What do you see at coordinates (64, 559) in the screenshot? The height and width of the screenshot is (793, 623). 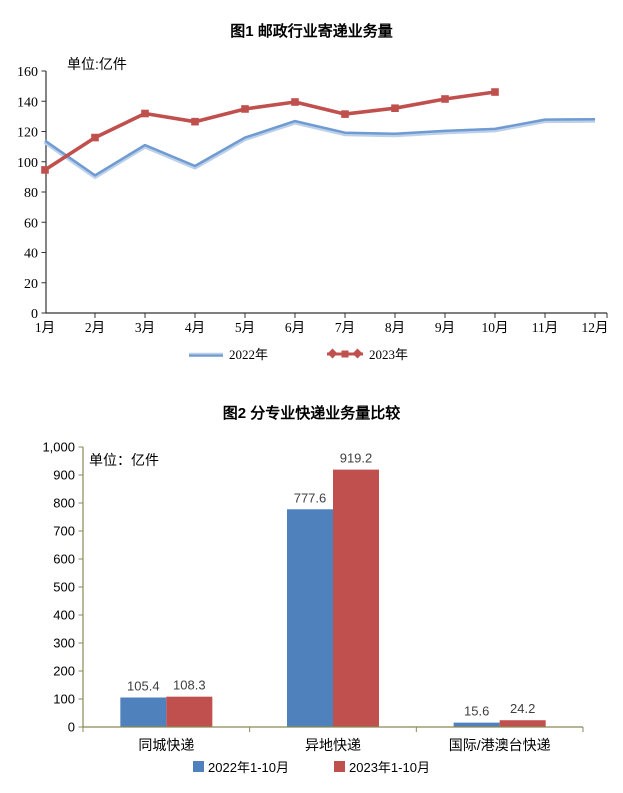 I see `svg-text: 600` at bounding box center [64, 559].